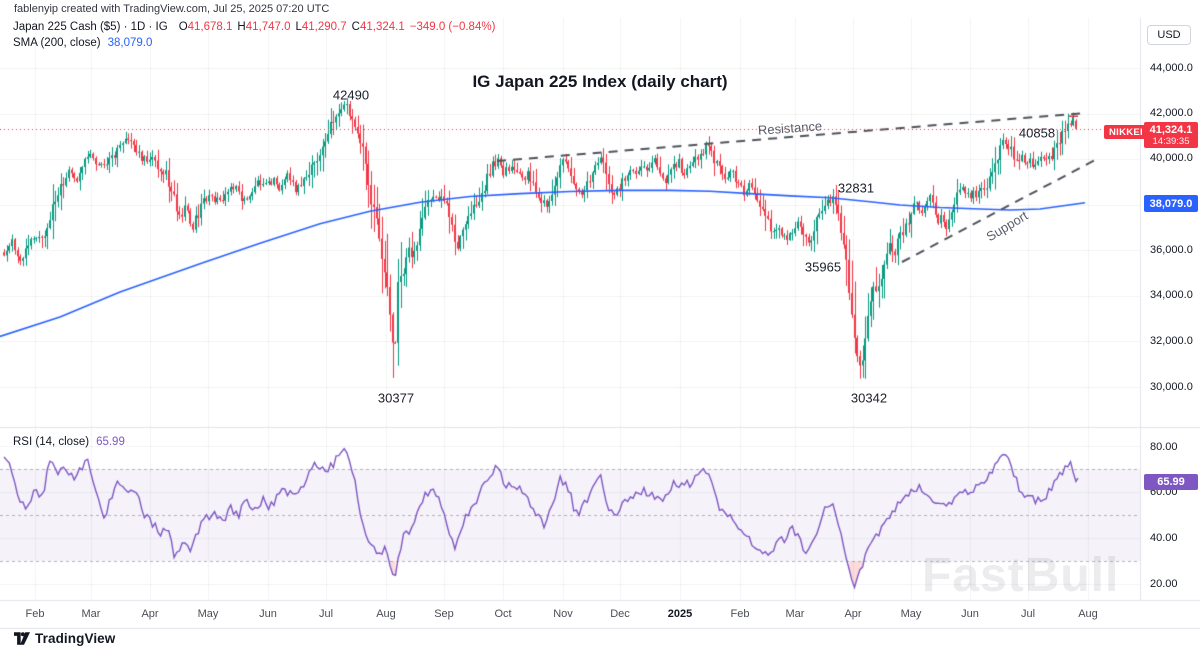 The image size is (1200, 649). Describe the element at coordinates (1171, 341) in the screenshot. I see `price-axis-label: 32,000.0` at that location.